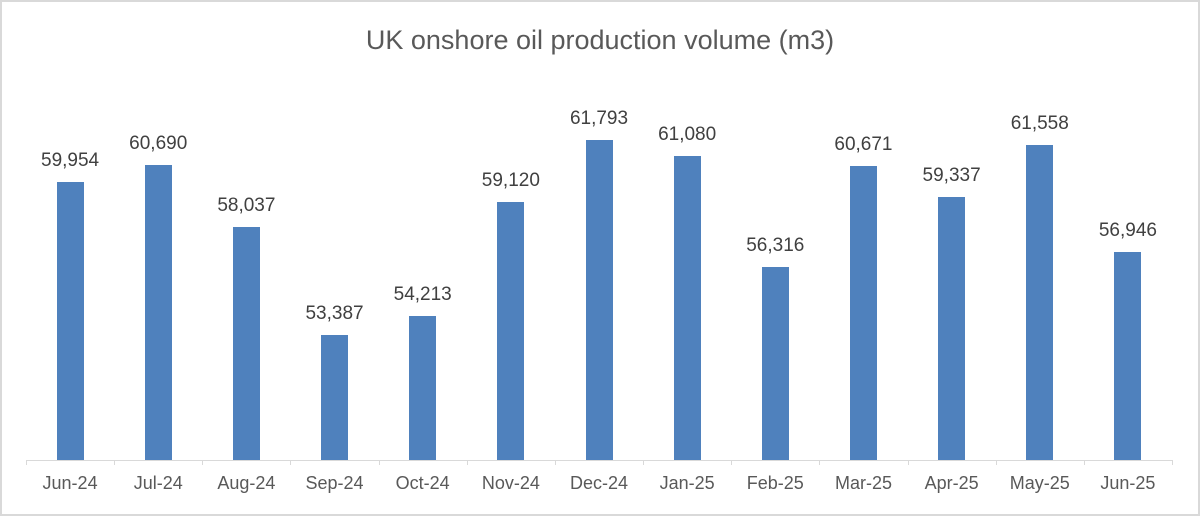 The height and width of the screenshot is (516, 1200). I want to click on x-axis-label-jan-25: Jan-25, so click(687, 483).